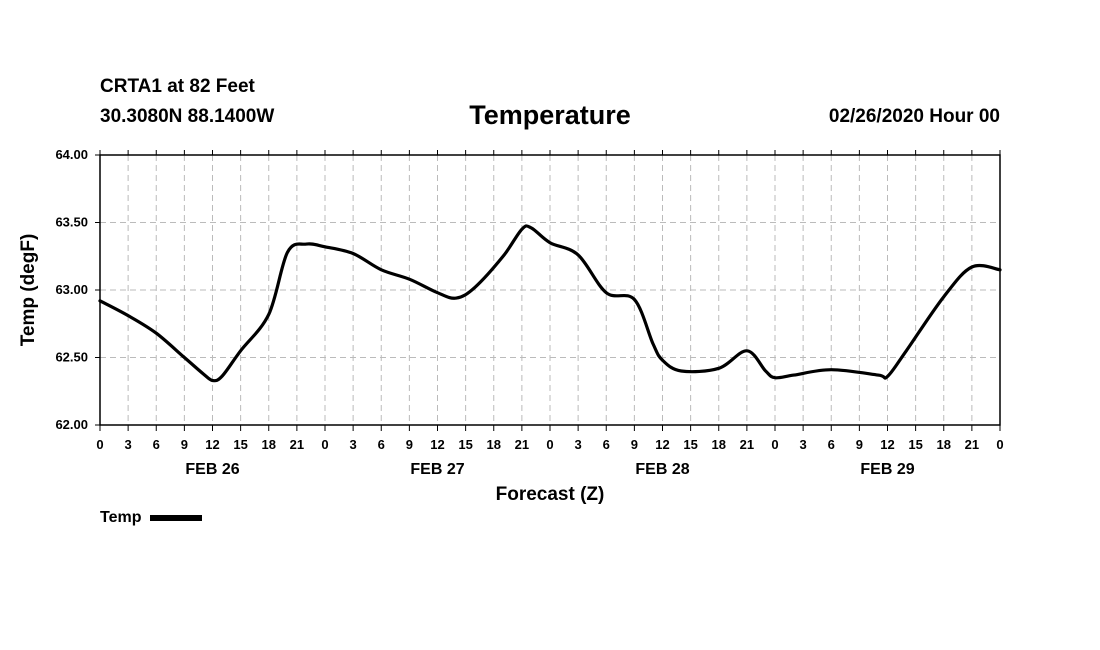 This screenshot has height=650, width=1100. I want to click on y-tick-label: 64.00, so click(71, 154).